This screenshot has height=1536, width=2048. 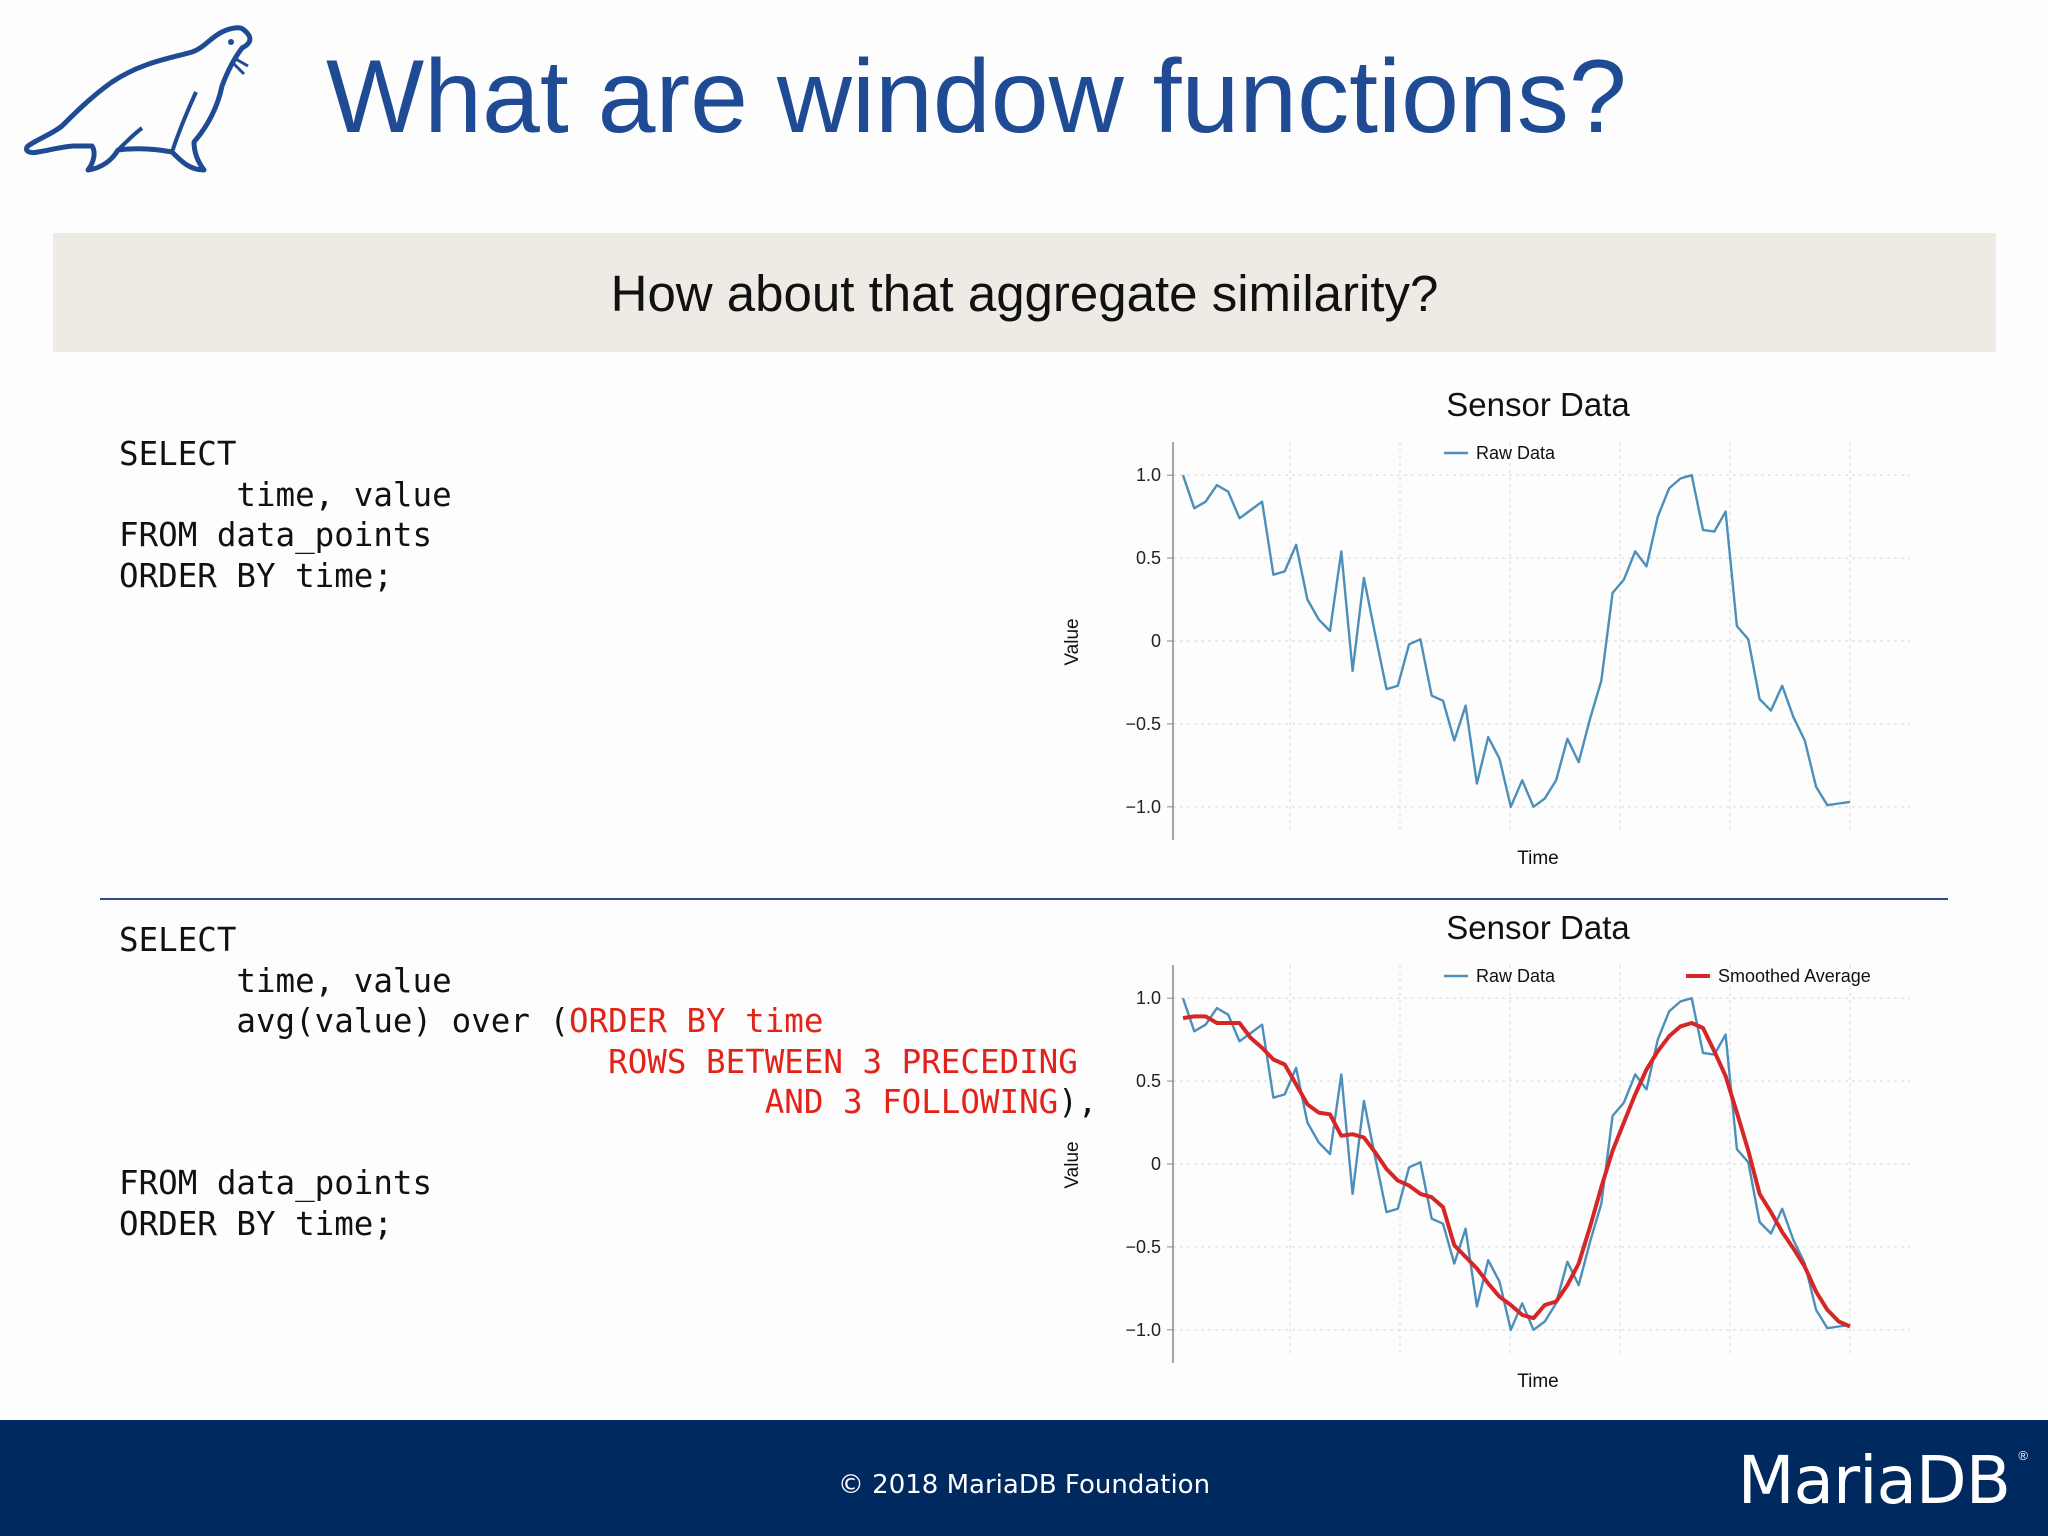 I want to click on footer-bar: © 2018 MariaDB Foundation MariaDB ®, so click(x=1024, y=1478).